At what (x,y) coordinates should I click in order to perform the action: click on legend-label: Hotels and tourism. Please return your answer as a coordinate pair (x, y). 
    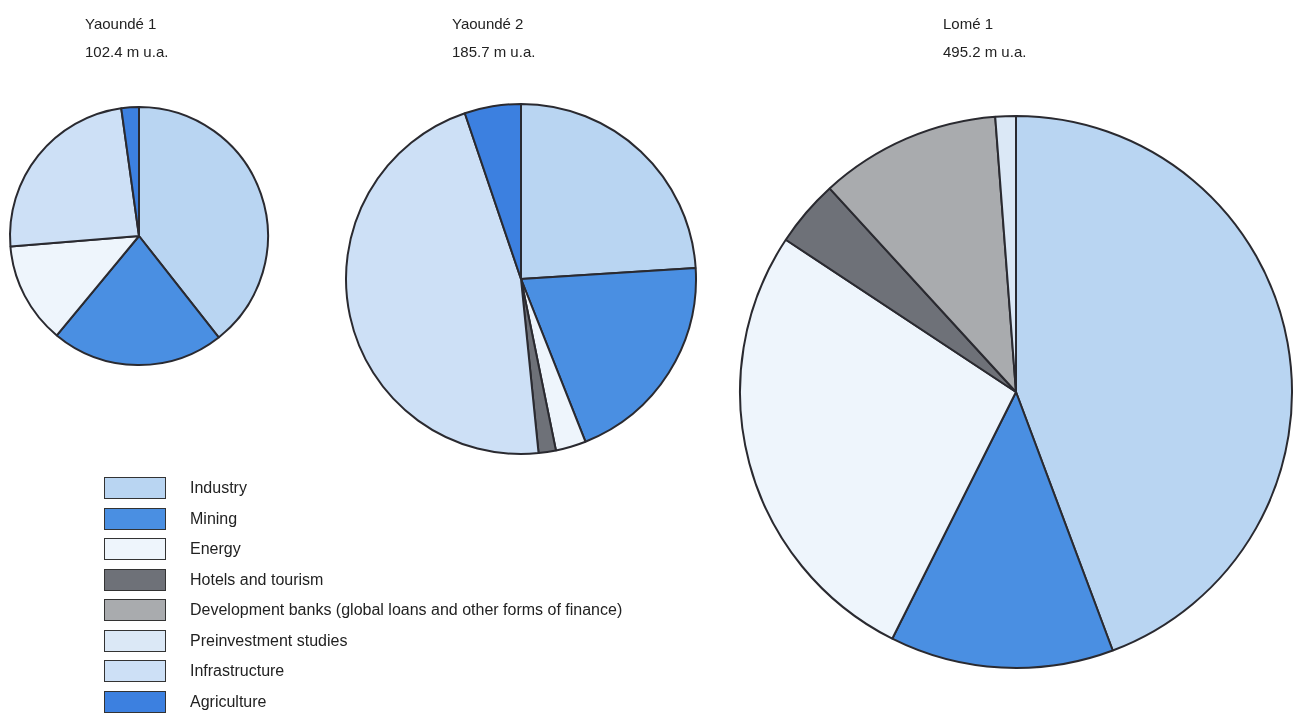
    Looking at the image, I should click on (257, 579).